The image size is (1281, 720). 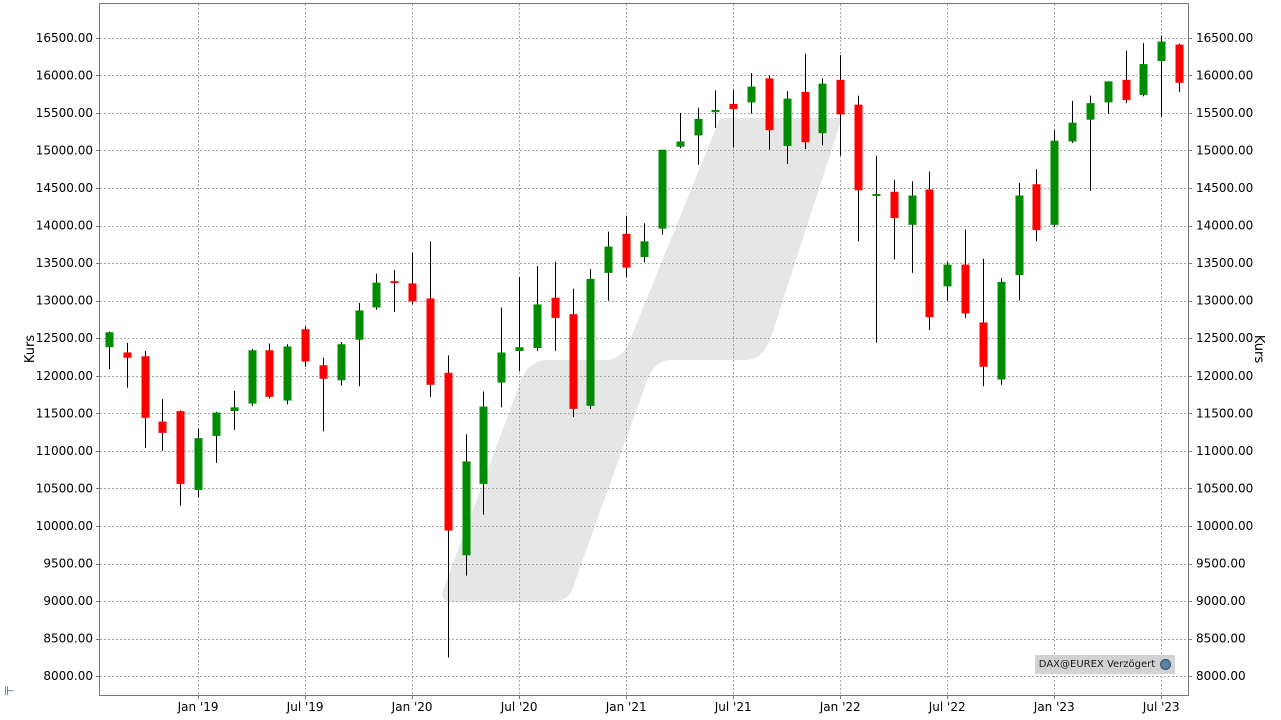 What do you see at coordinates (1221, 639) in the screenshot?
I see `y-tick-label-right: 8500.00` at bounding box center [1221, 639].